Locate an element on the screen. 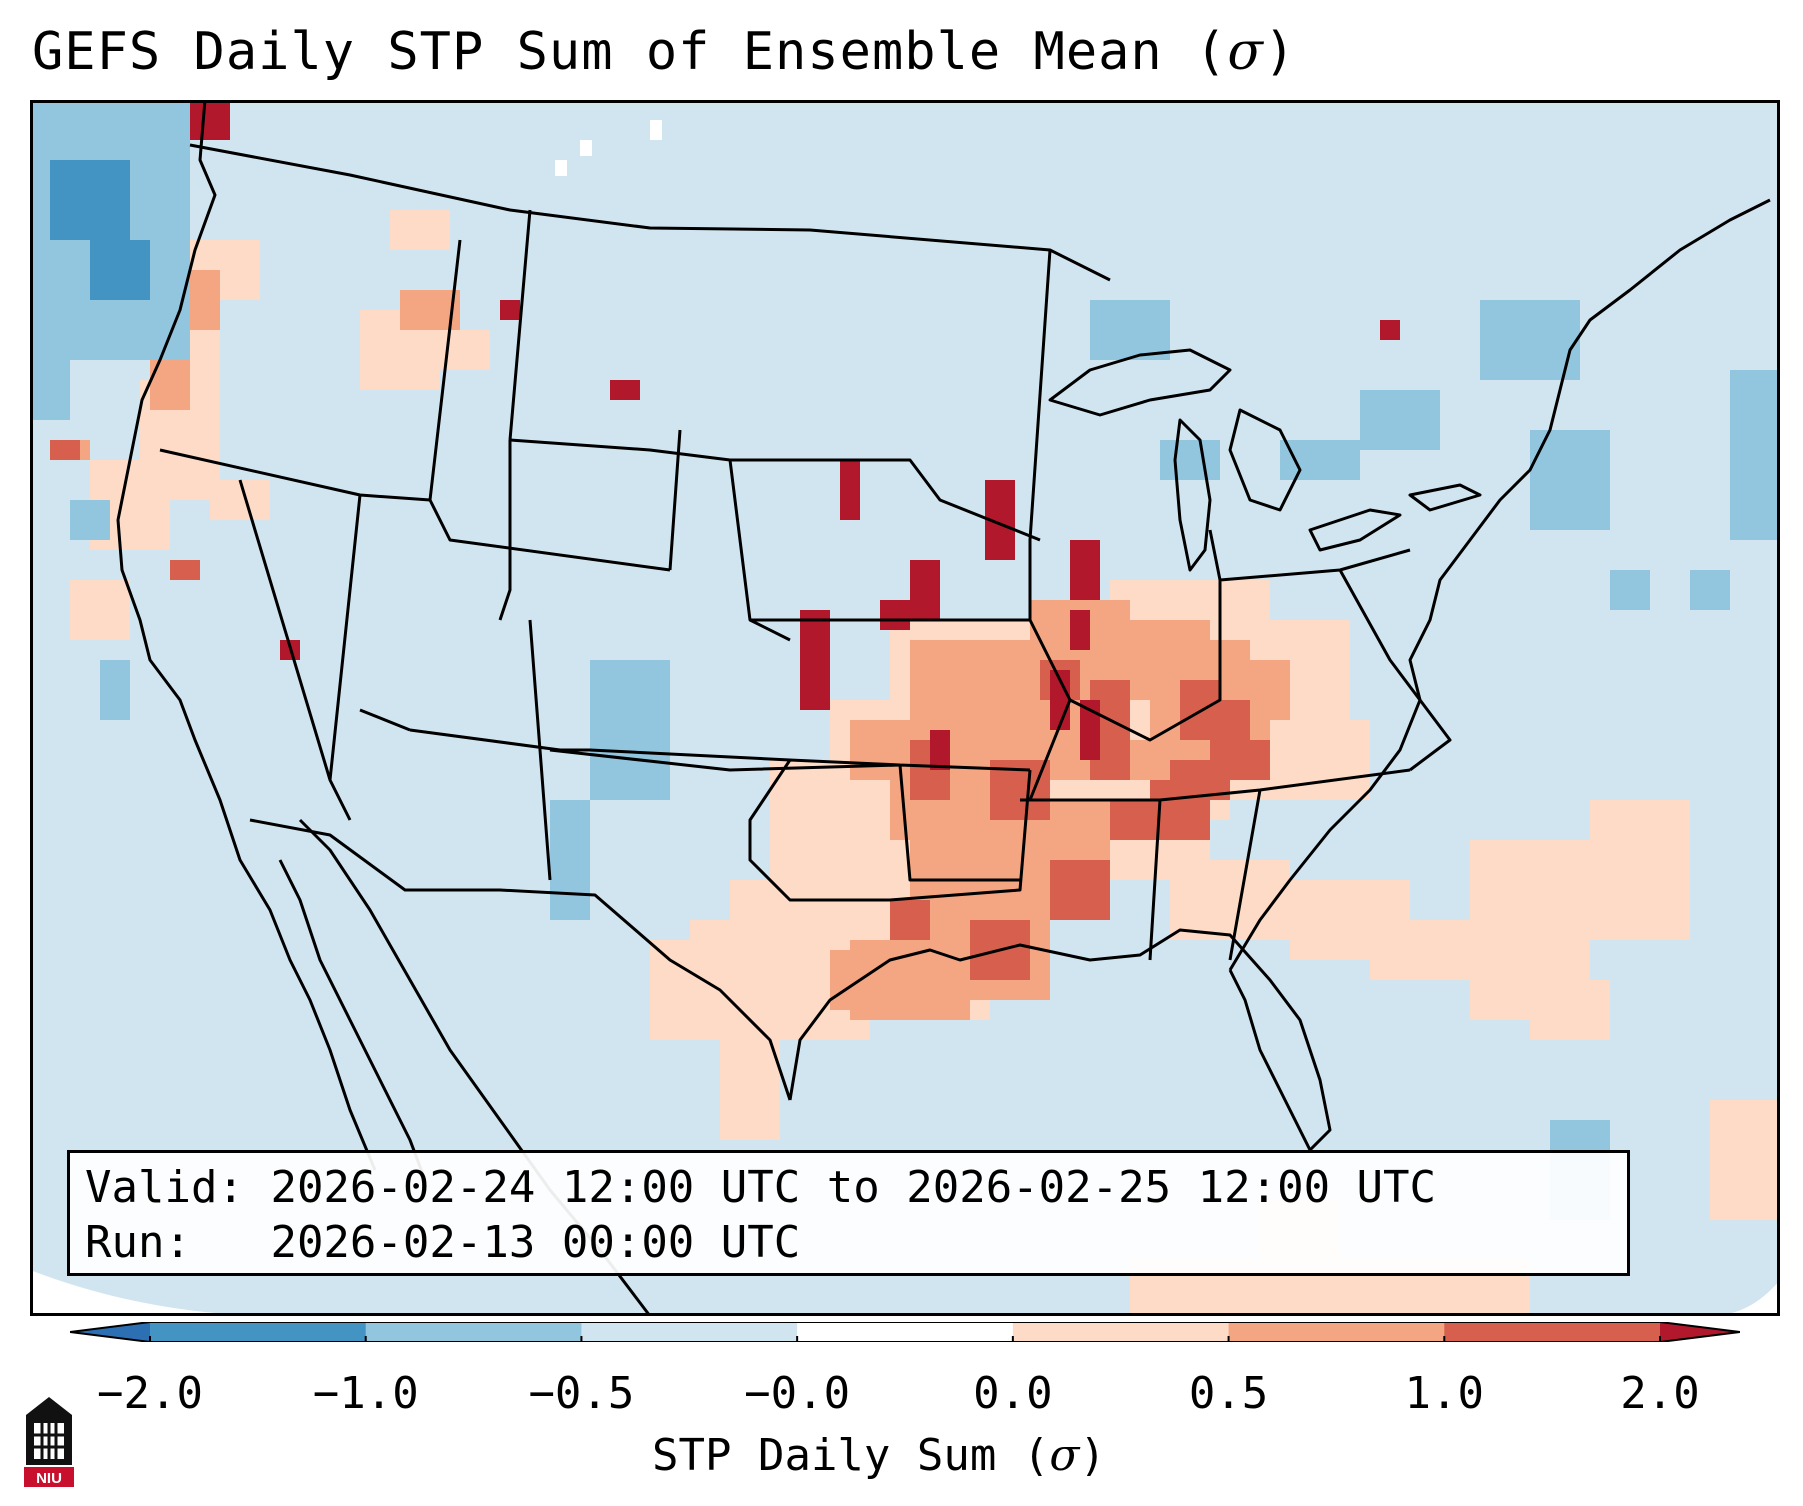 Image resolution: width=1803 pixels, height=1506 pixels. projection-edge is located at coordinates (155, 1293).